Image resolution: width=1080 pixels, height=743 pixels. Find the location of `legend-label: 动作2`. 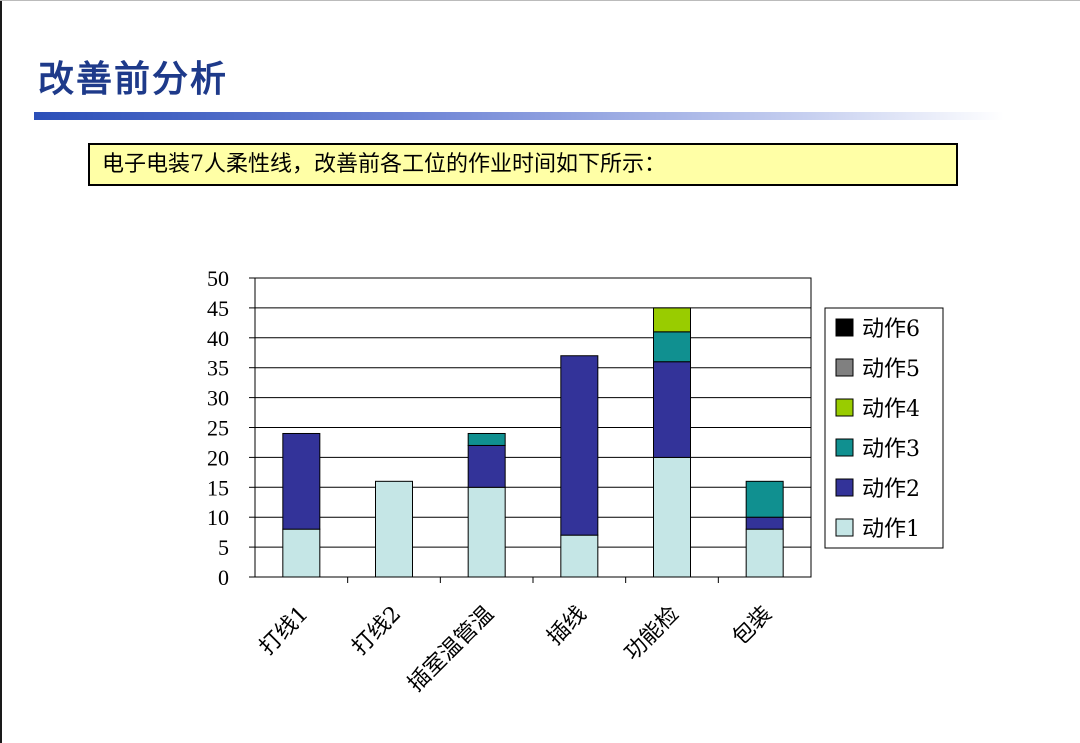

legend-label: 动作2 is located at coordinates (891, 489).